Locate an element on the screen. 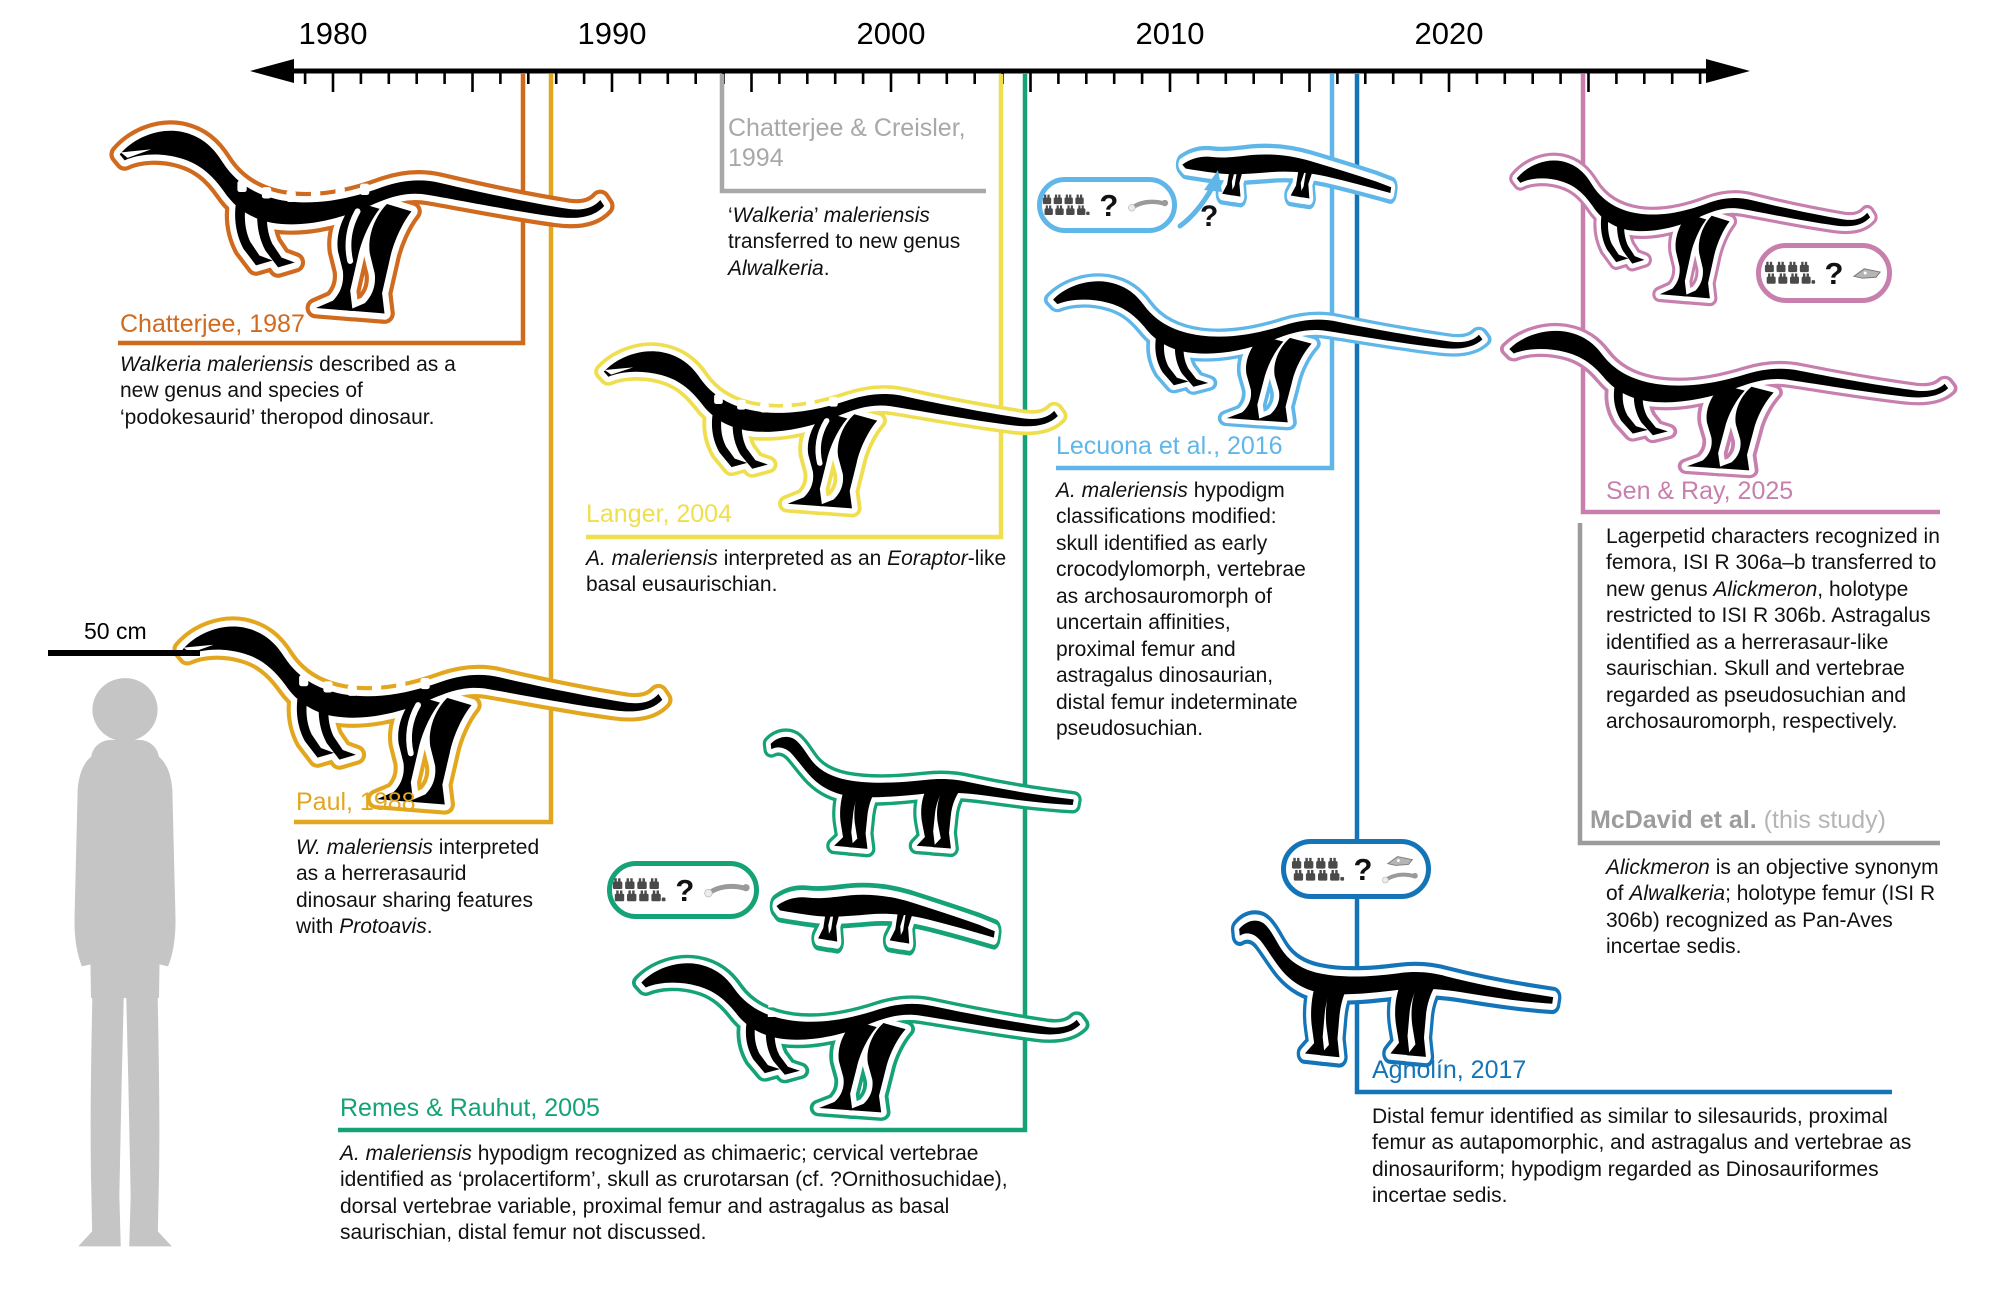 This screenshot has height=1291, width=2000. connector-creisler-1994 is located at coordinates (852, 134).